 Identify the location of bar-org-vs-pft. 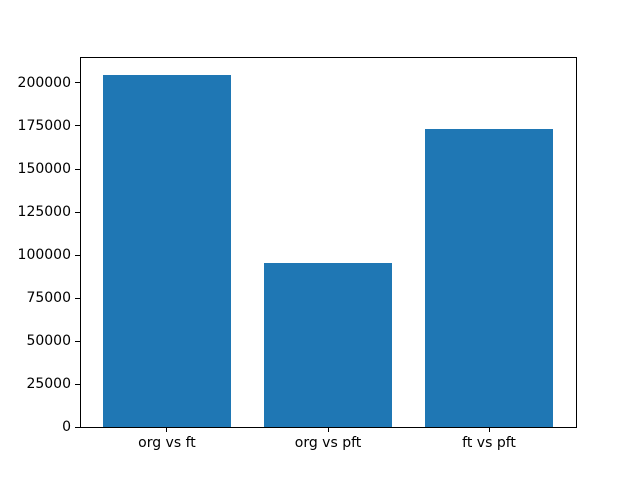
(328, 345).